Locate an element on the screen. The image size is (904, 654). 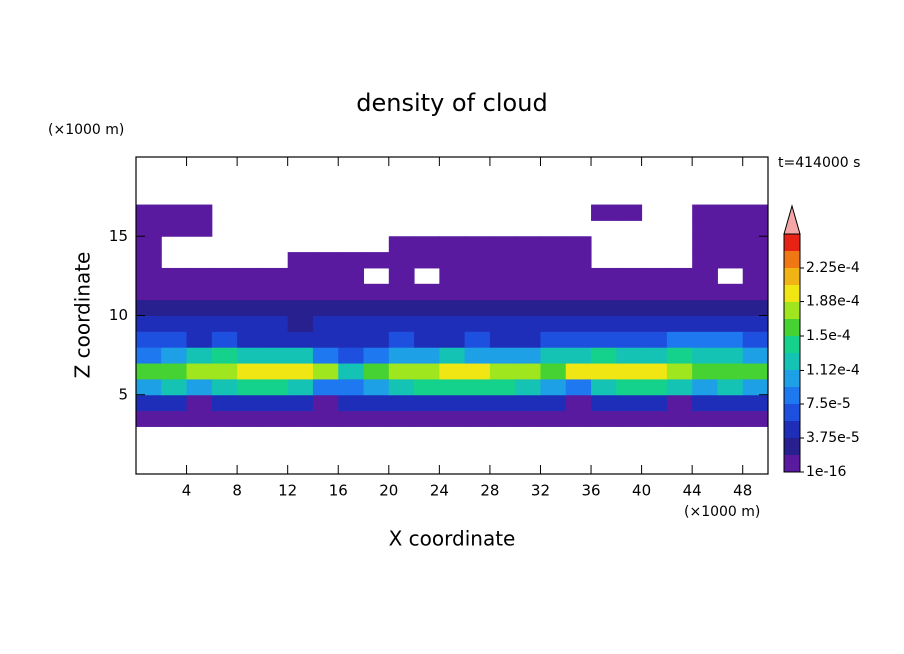
colorbar-frame is located at coordinates (792, 353).